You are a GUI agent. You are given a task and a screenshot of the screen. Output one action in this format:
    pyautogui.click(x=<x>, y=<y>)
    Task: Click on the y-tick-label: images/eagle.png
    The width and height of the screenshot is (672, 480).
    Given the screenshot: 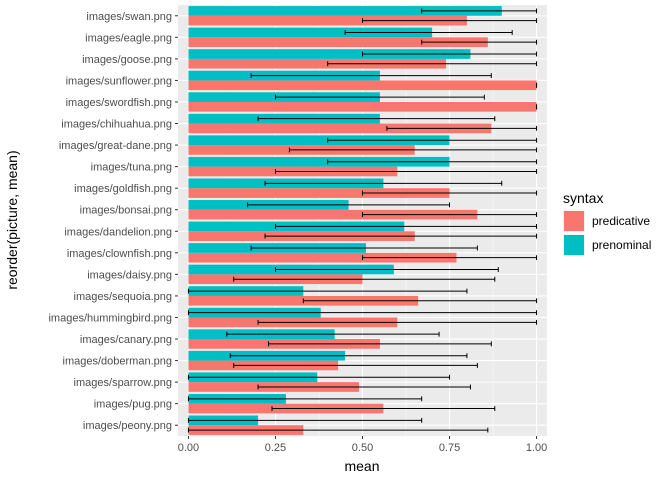 What is the action you would take?
    pyautogui.click(x=128, y=38)
    